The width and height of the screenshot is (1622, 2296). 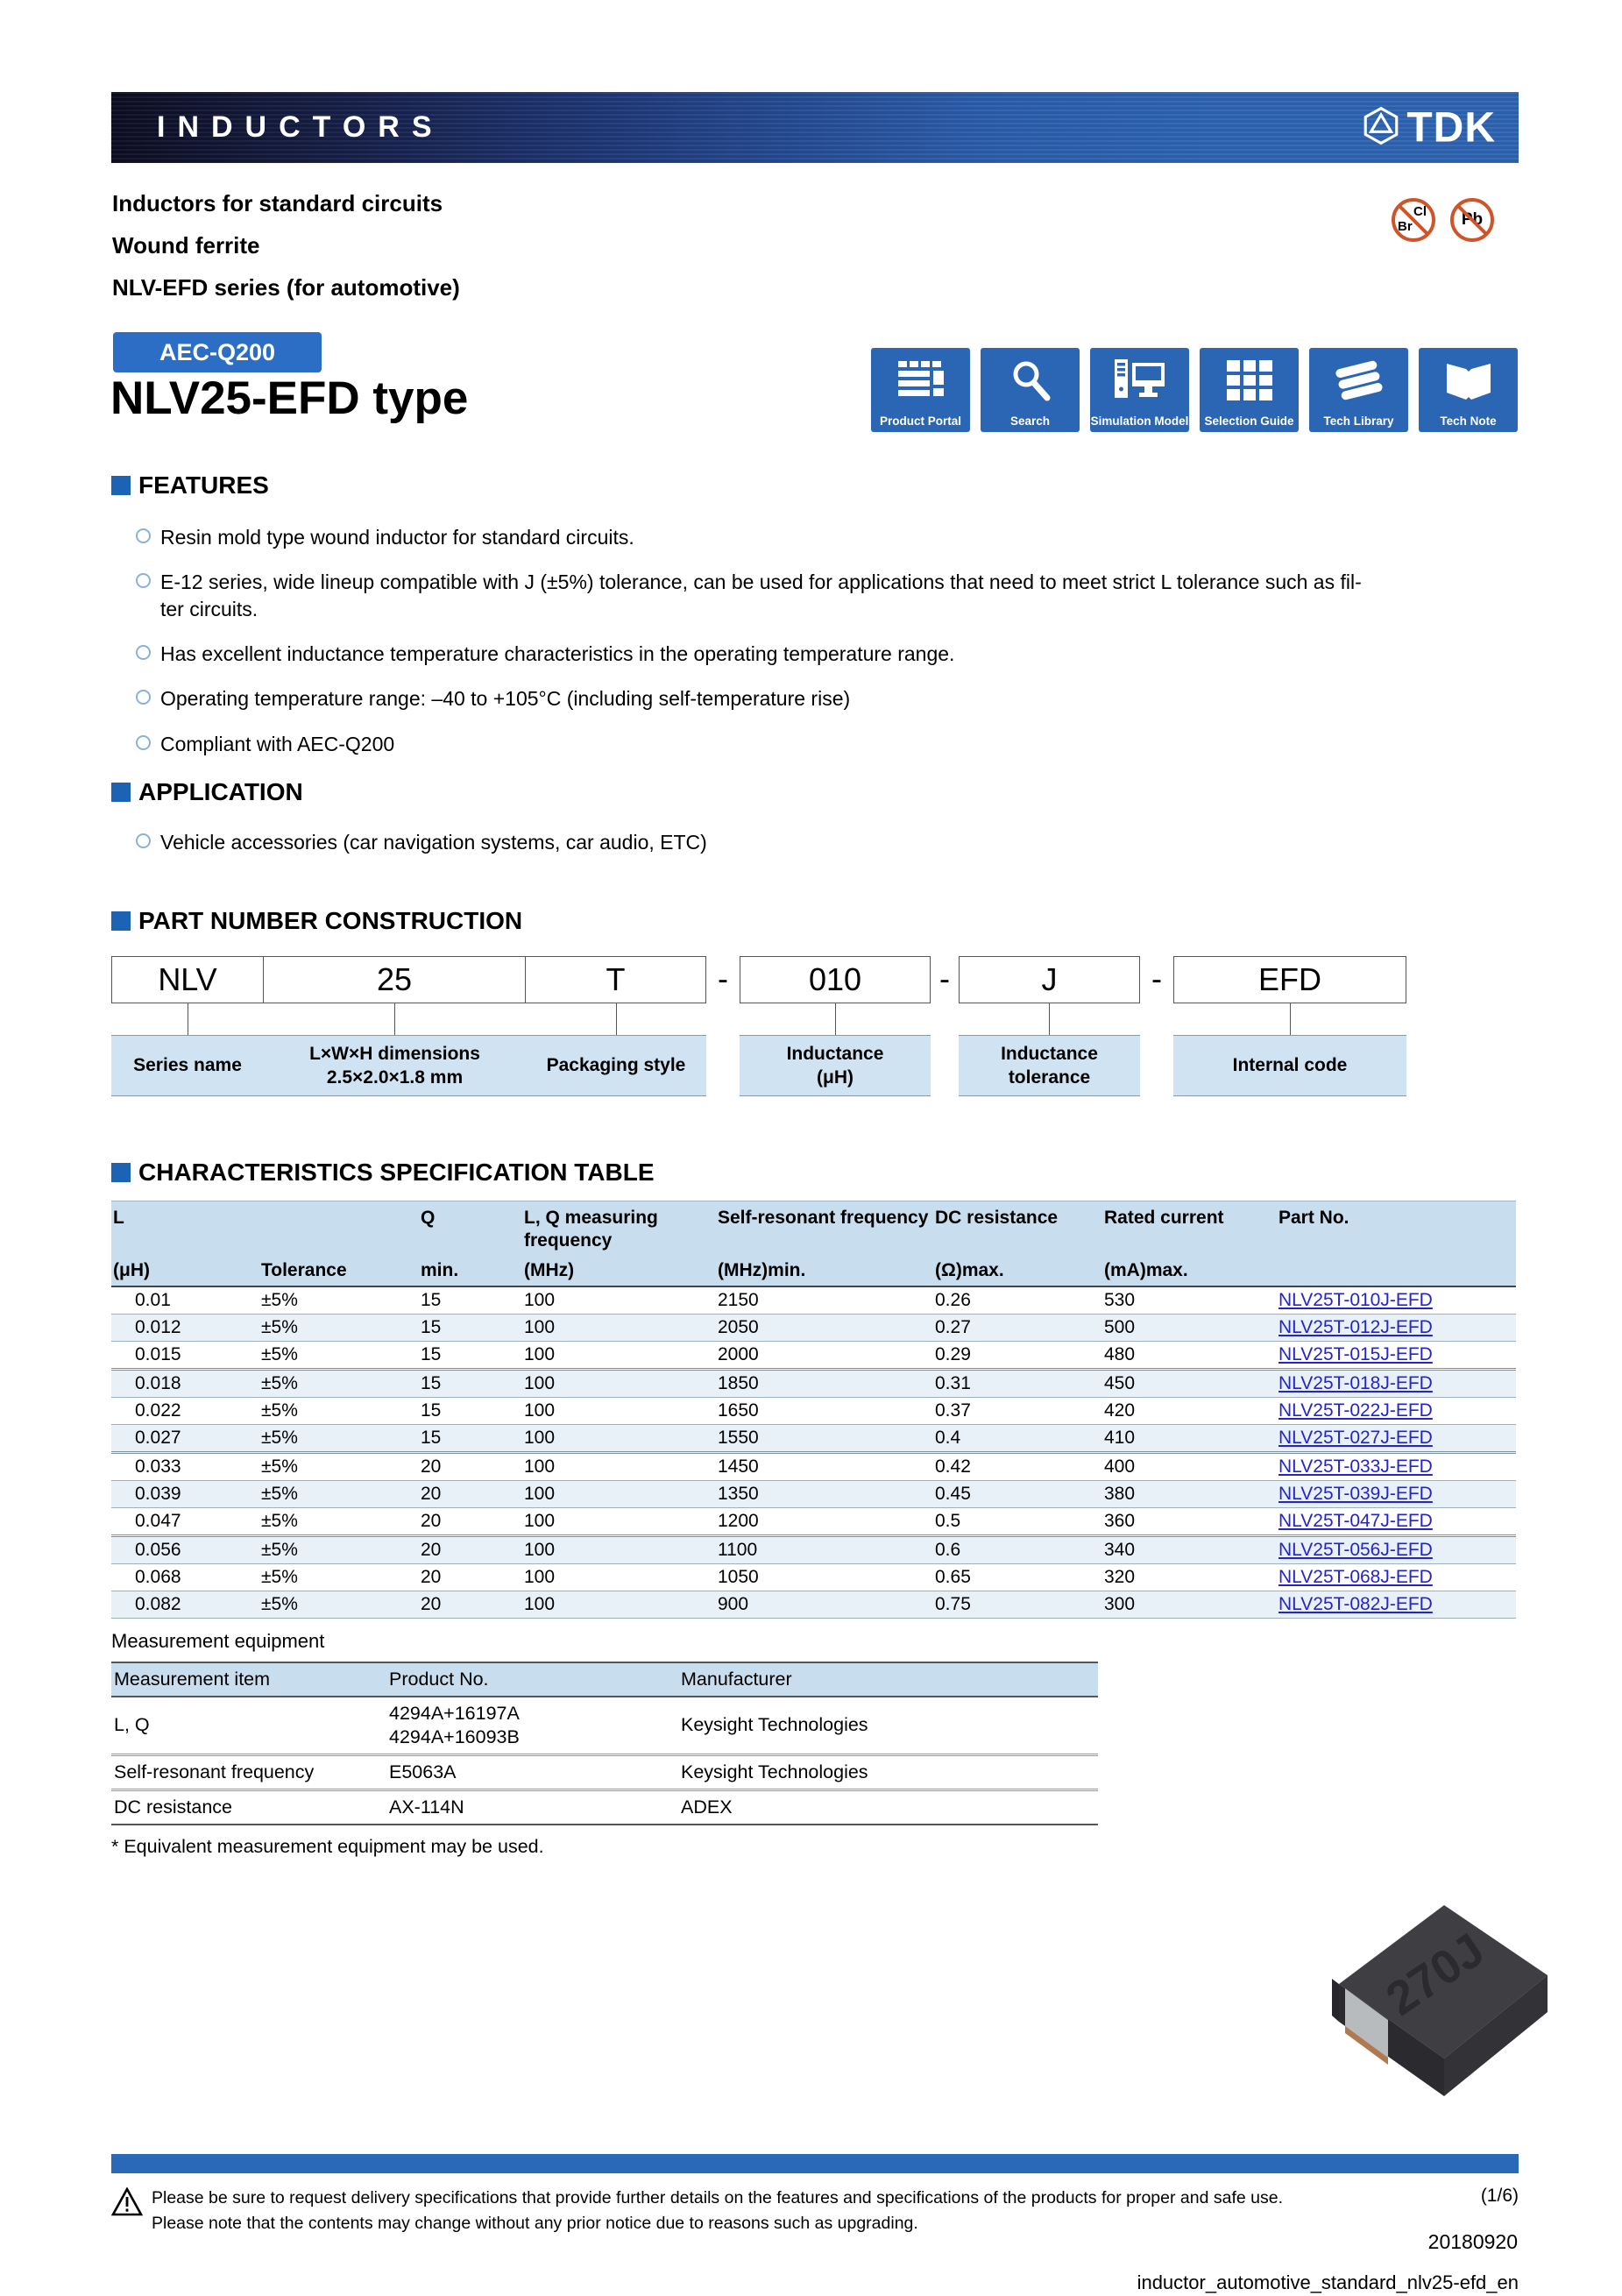 I want to click on part-number-link: NLV25T-027J-EFD, so click(x=1355, y=1438).